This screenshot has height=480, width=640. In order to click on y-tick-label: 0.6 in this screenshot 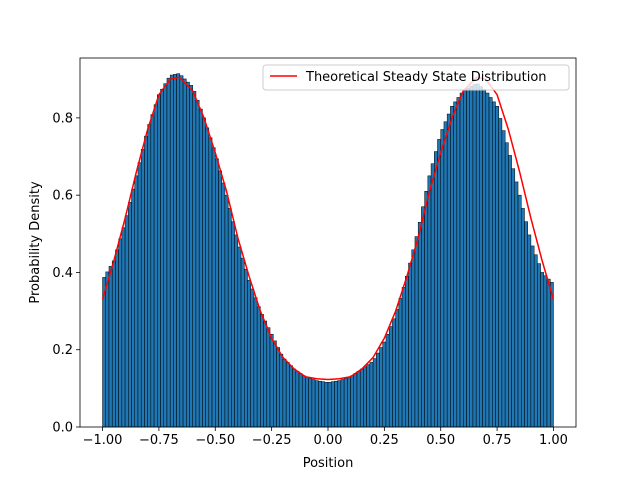, I will do `click(62, 196)`.